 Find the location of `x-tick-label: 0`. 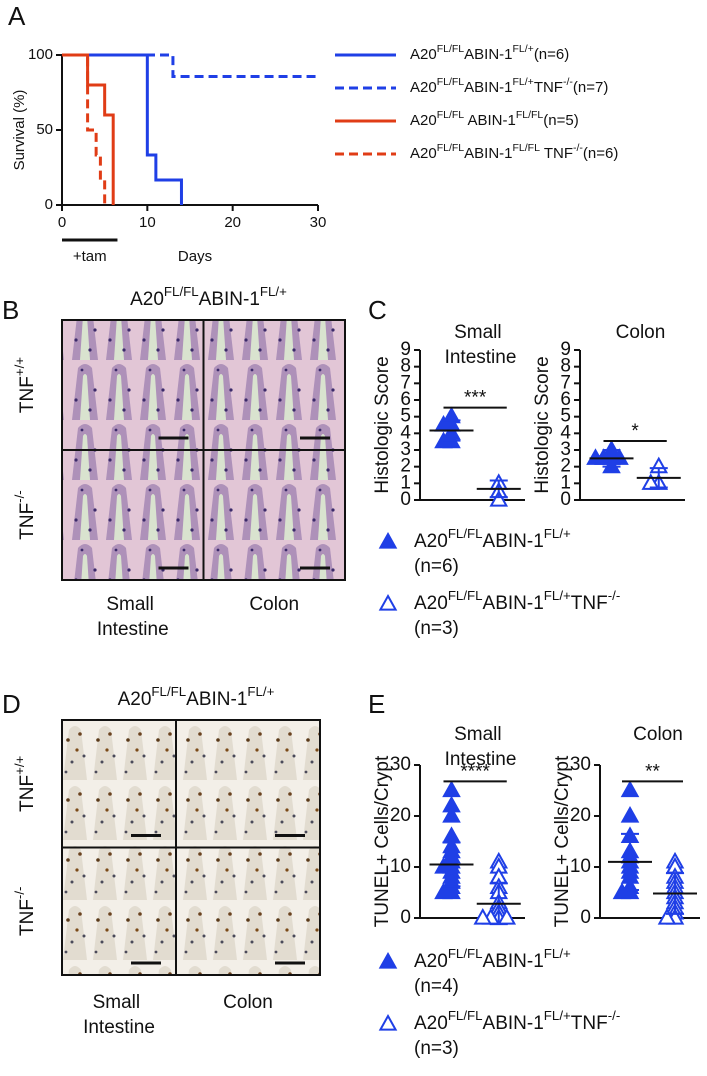

x-tick-label: 0 is located at coordinates (62, 222).